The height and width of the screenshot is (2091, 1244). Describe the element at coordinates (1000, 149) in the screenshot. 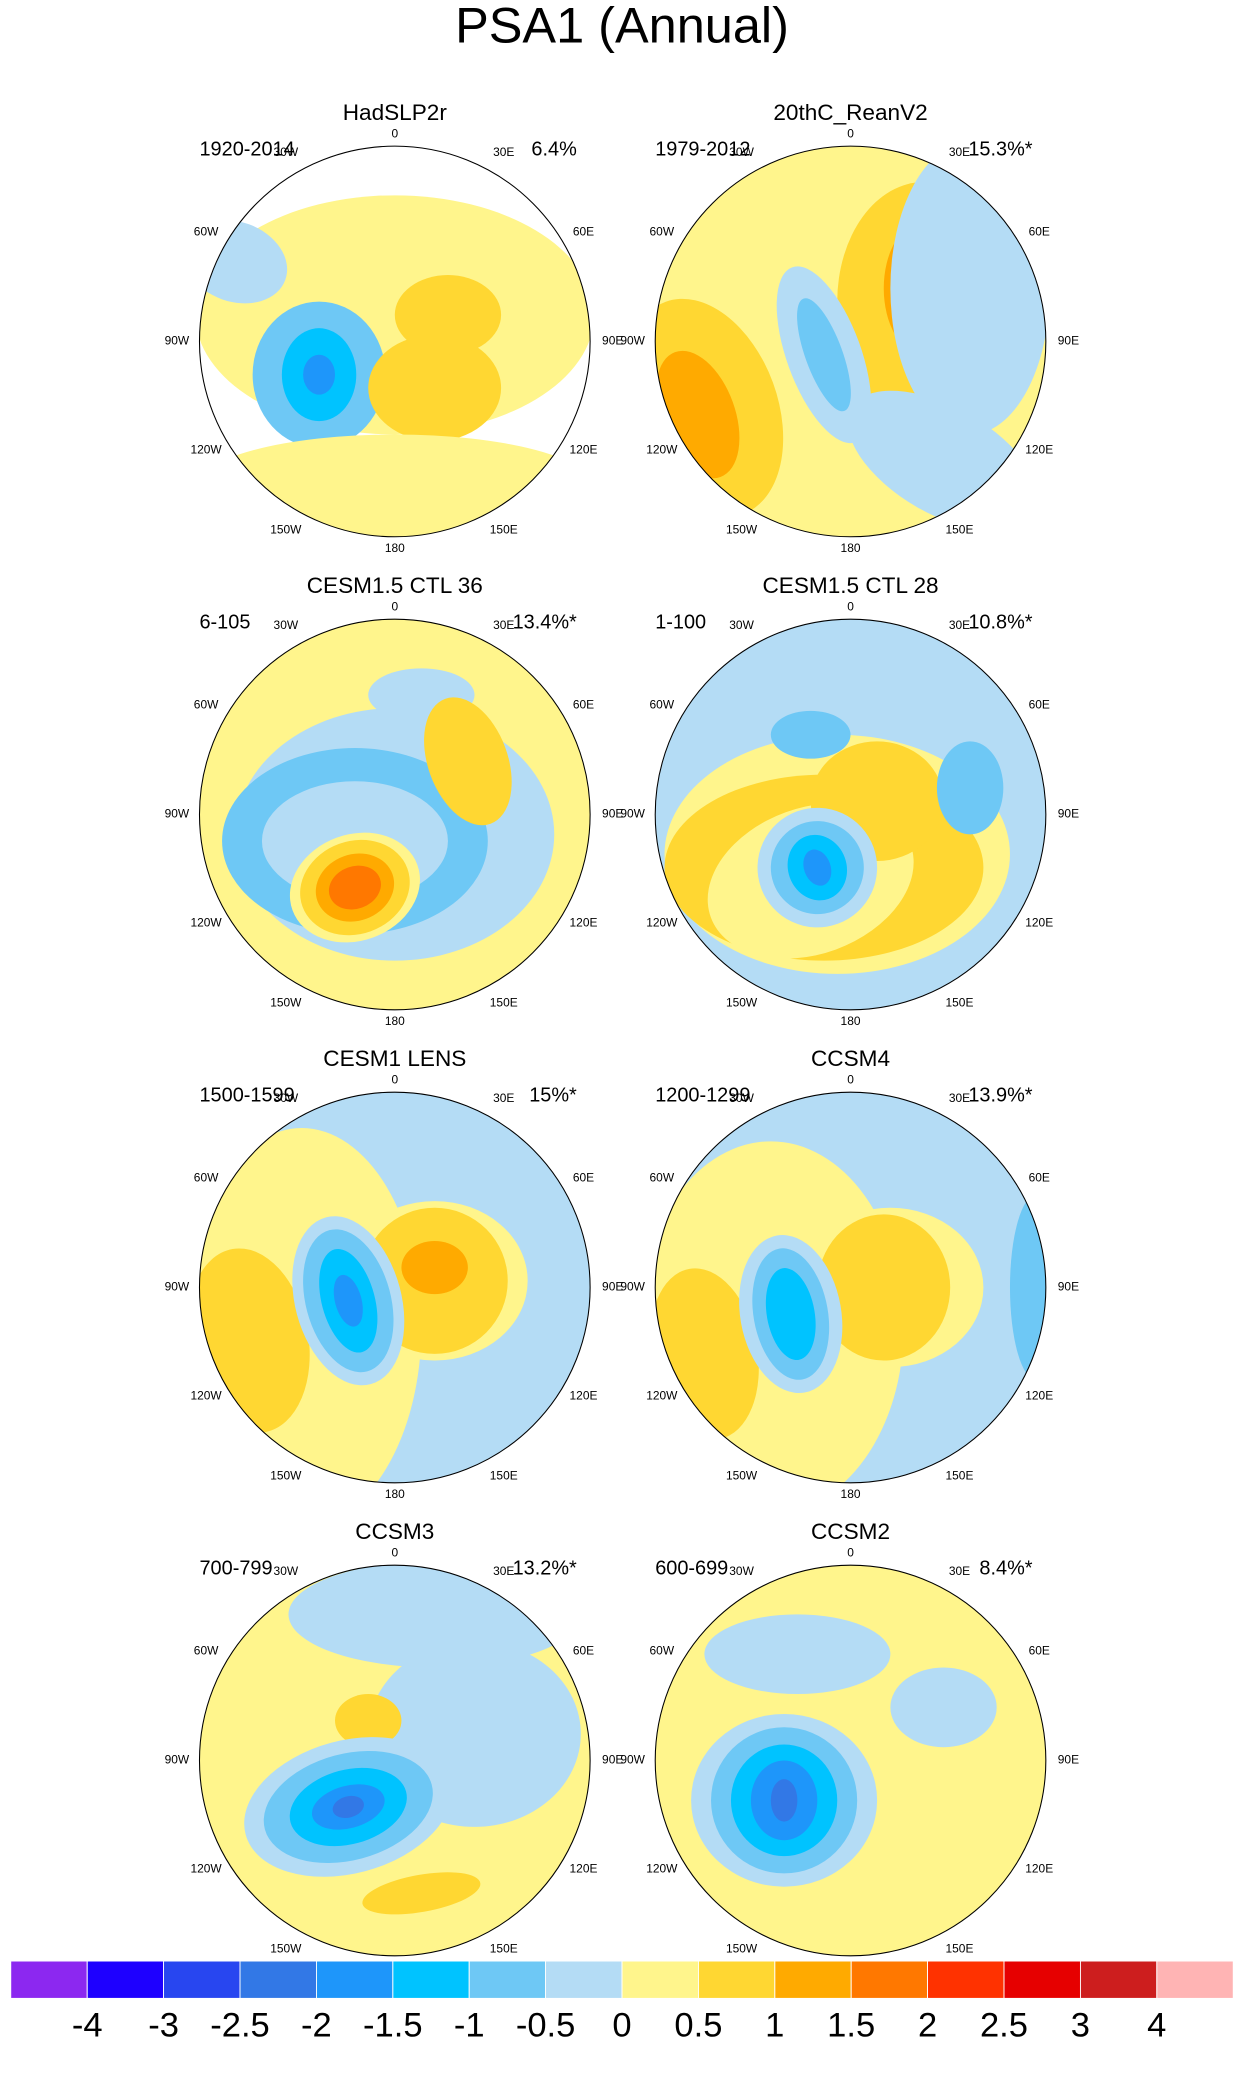

I see `panel-variance: 15.3%*` at that location.